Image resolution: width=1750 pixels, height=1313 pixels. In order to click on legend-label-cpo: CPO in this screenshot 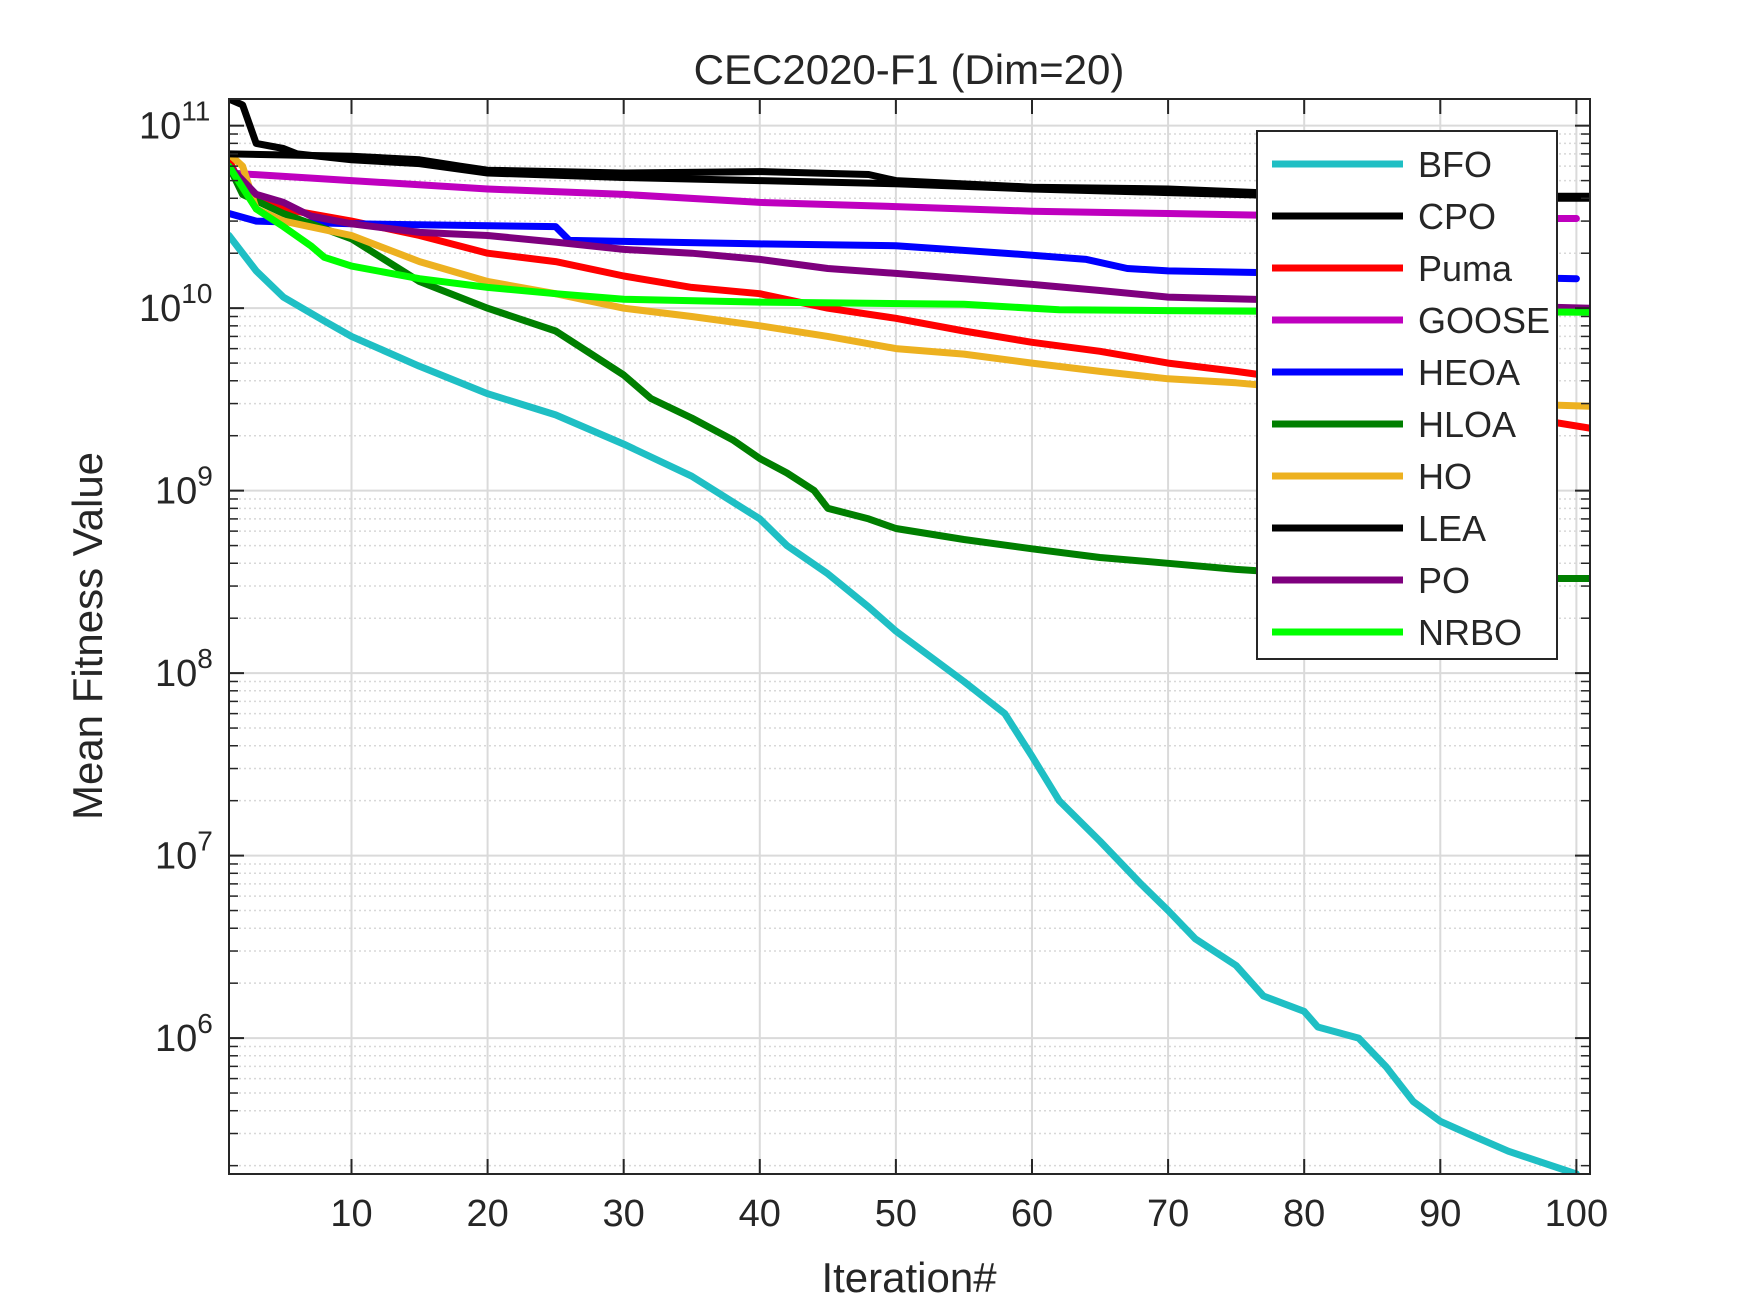, I will do `click(1457, 216)`.